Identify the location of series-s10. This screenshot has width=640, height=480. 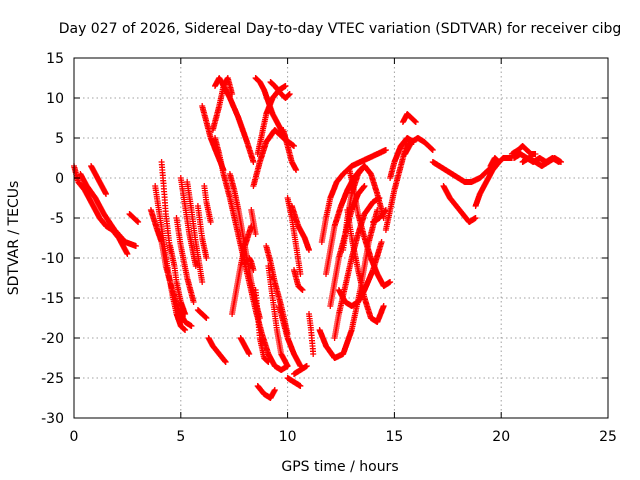
(188, 222).